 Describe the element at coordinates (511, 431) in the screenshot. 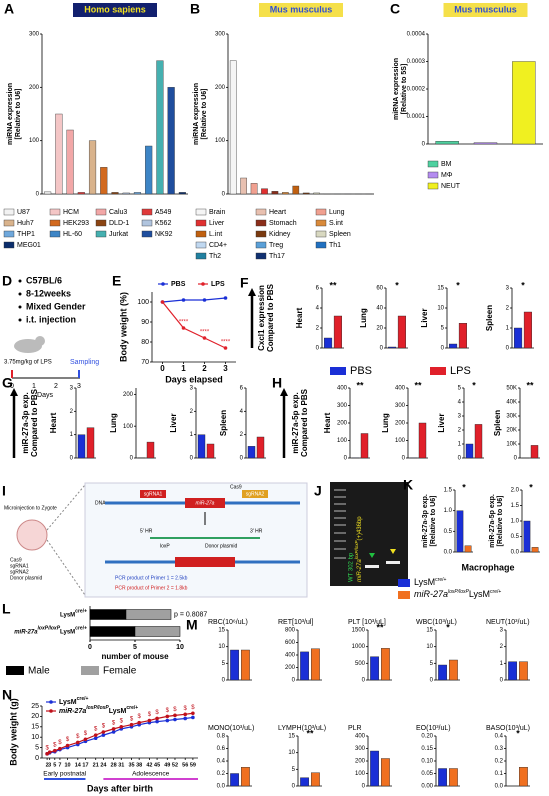

I see `y-tick-label: 20K` at that location.